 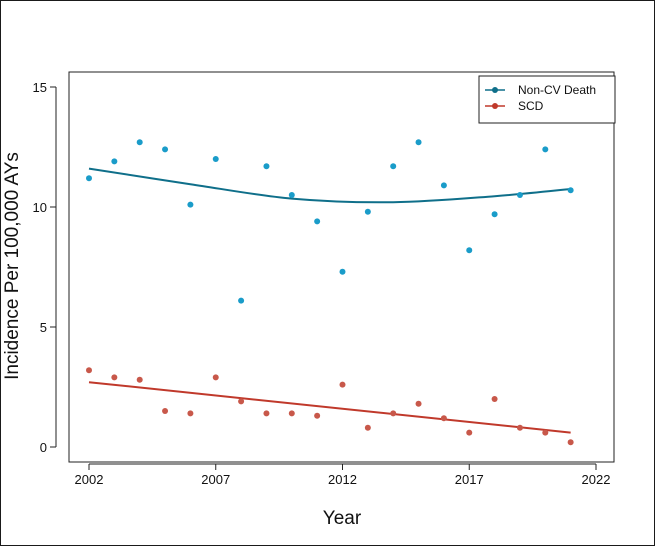 What do you see at coordinates (89, 479) in the screenshot?
I see `x-tick-label: 2002` at bounding box center [89, 479].